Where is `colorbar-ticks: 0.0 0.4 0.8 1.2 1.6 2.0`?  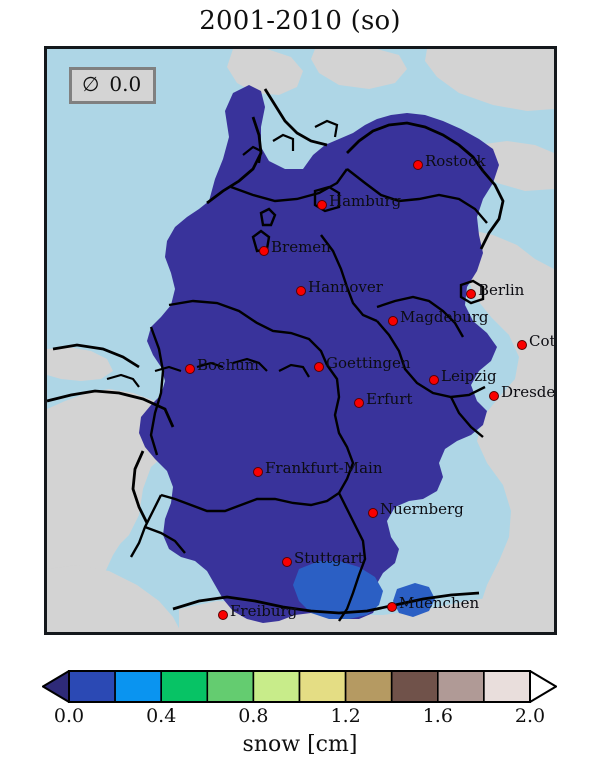
colorbar-ticks: 0.0 0.4 0.8 1.2 1.6 2.0 is located at coordinates (300, 718).